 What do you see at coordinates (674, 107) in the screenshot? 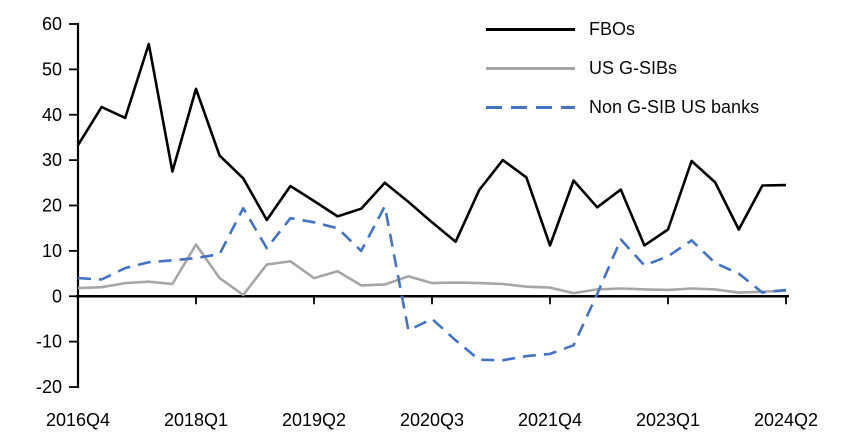
I see `legend-label-non-gsib: Non G-SIB US banks` at bounding box center [674, 107].